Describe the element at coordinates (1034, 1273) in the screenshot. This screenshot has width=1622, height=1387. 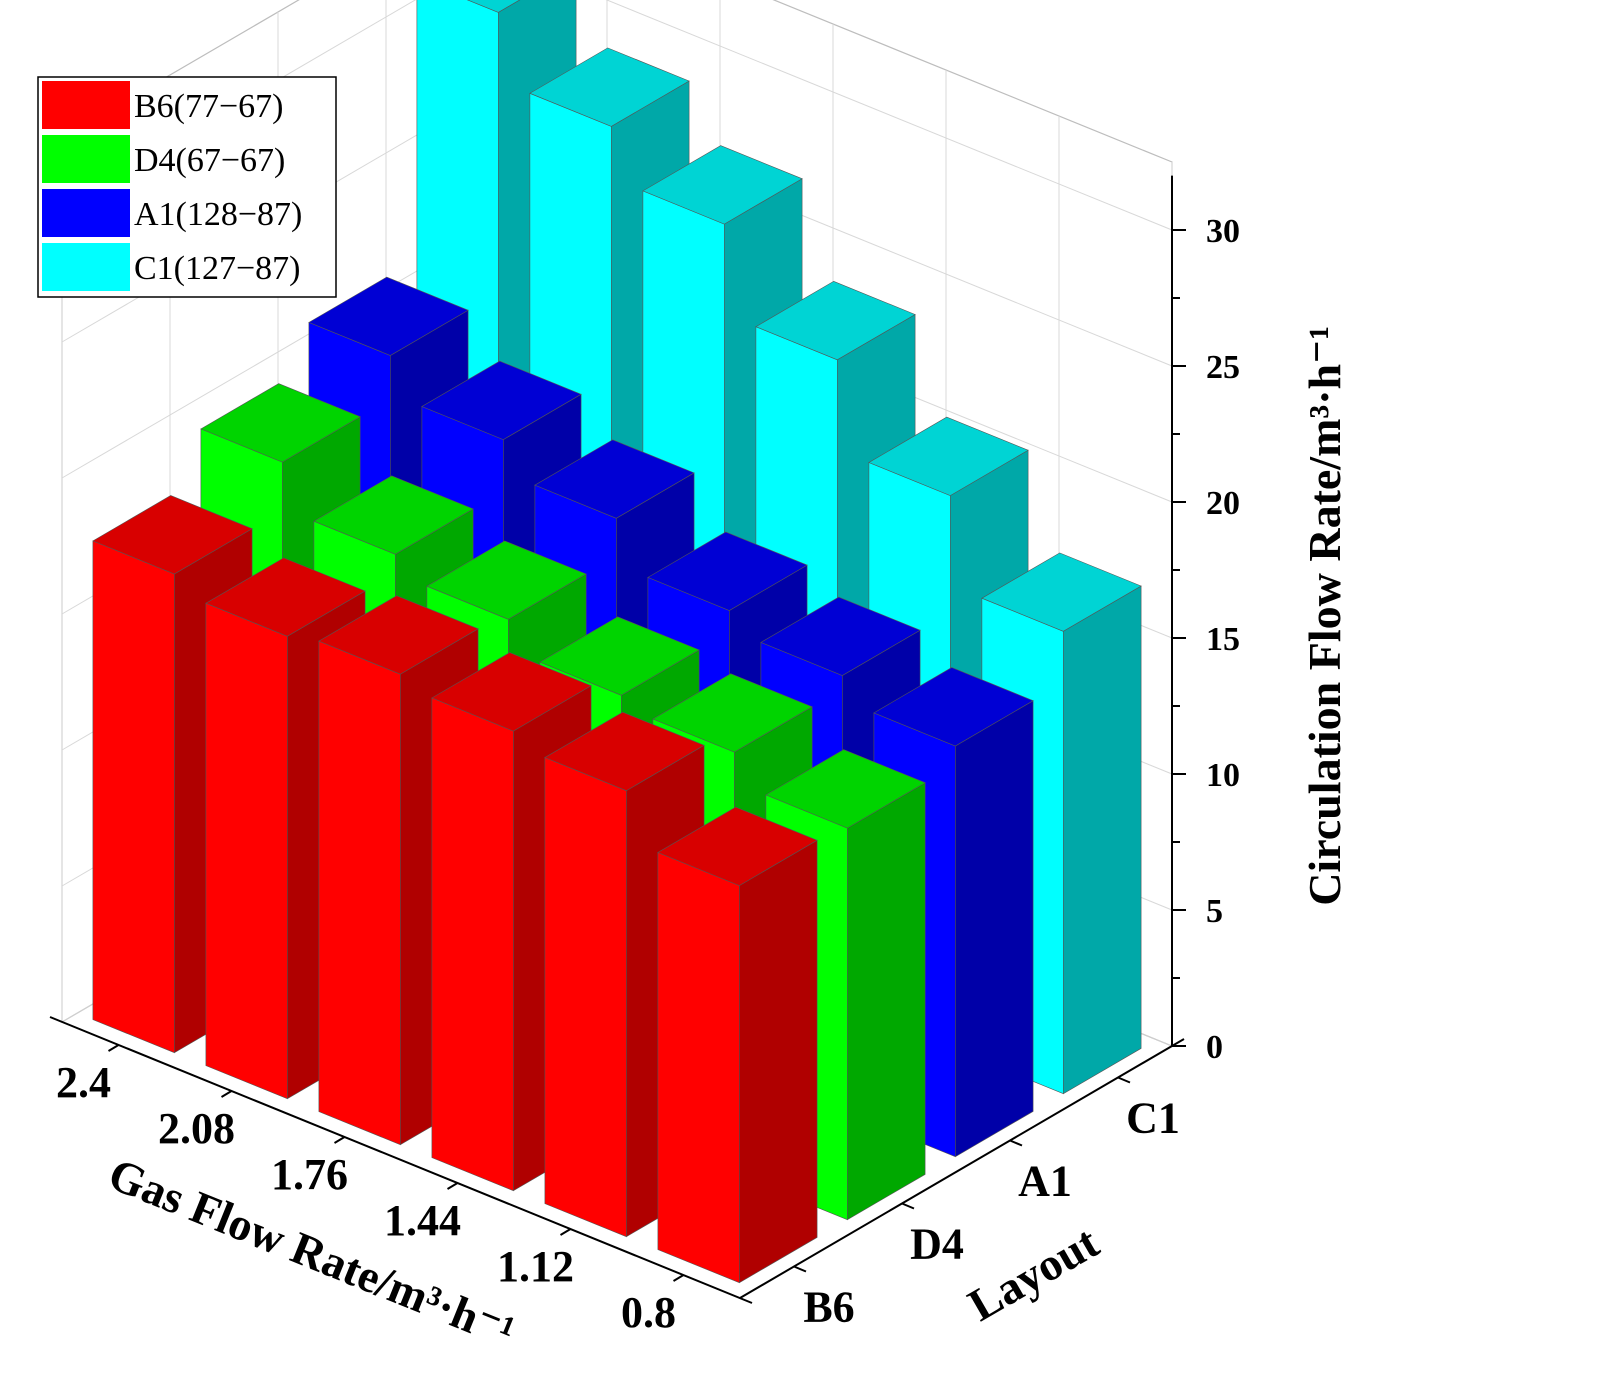
I see `y-axis-title: Layout` at that location.